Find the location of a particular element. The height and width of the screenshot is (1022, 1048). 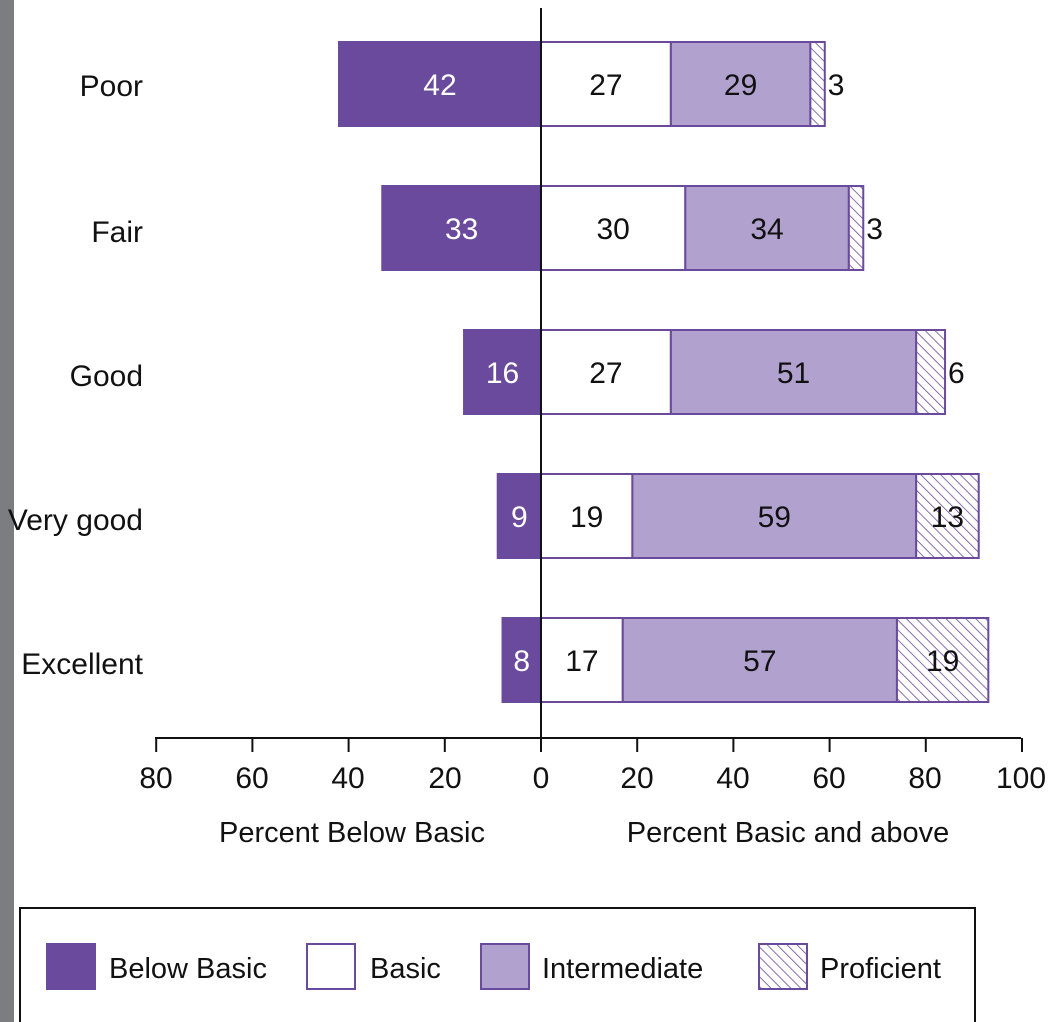

tick-label-right-40: 40 is located at coordinates (732, 778).